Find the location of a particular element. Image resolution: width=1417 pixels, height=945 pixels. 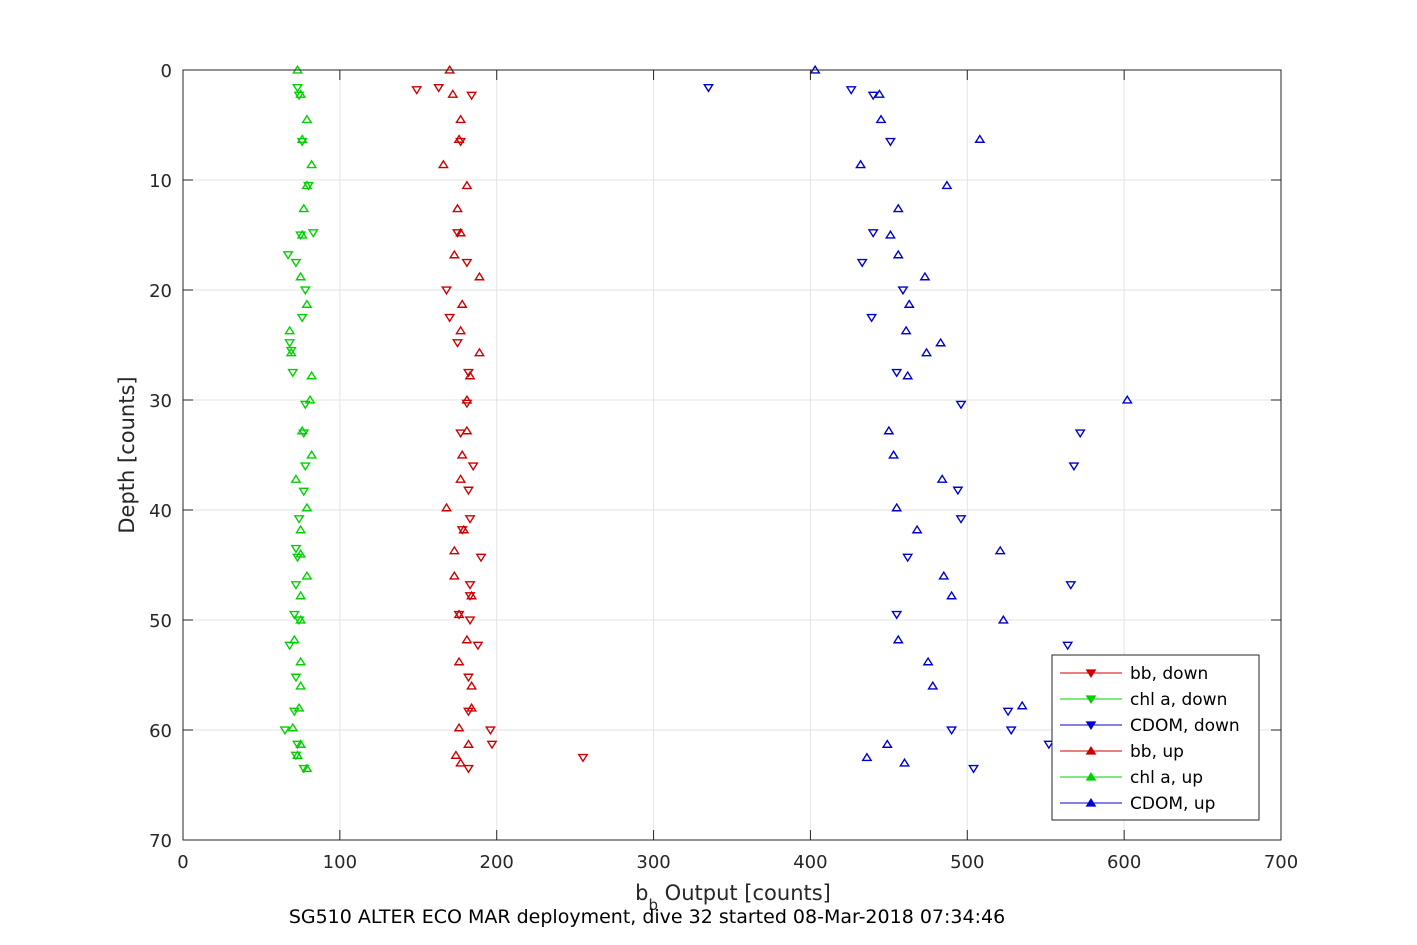

y-axis-label: Depth [counts] is located at coordinates (127, 454).